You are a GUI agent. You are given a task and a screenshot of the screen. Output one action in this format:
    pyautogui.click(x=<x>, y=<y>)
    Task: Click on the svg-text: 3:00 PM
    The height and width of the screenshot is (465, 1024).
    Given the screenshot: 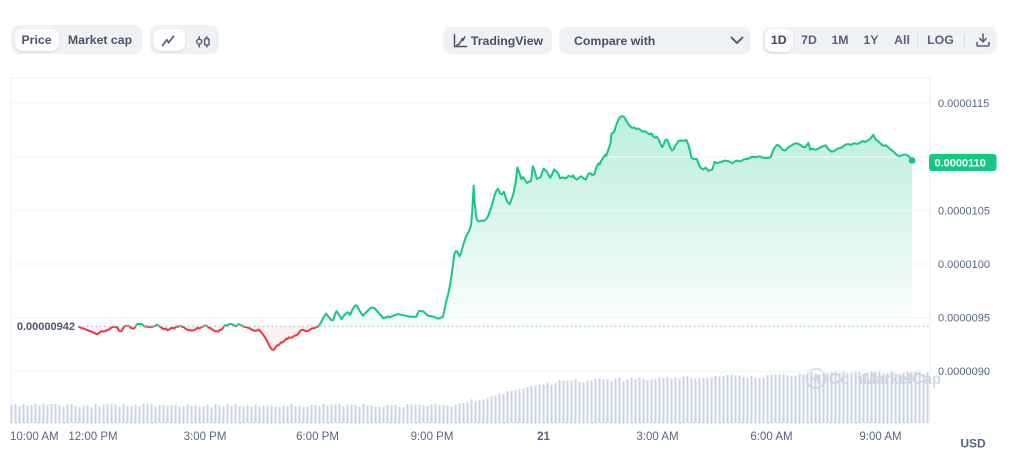 What is the action you would take?
    pyautogui.click(x=205, y=437)
    